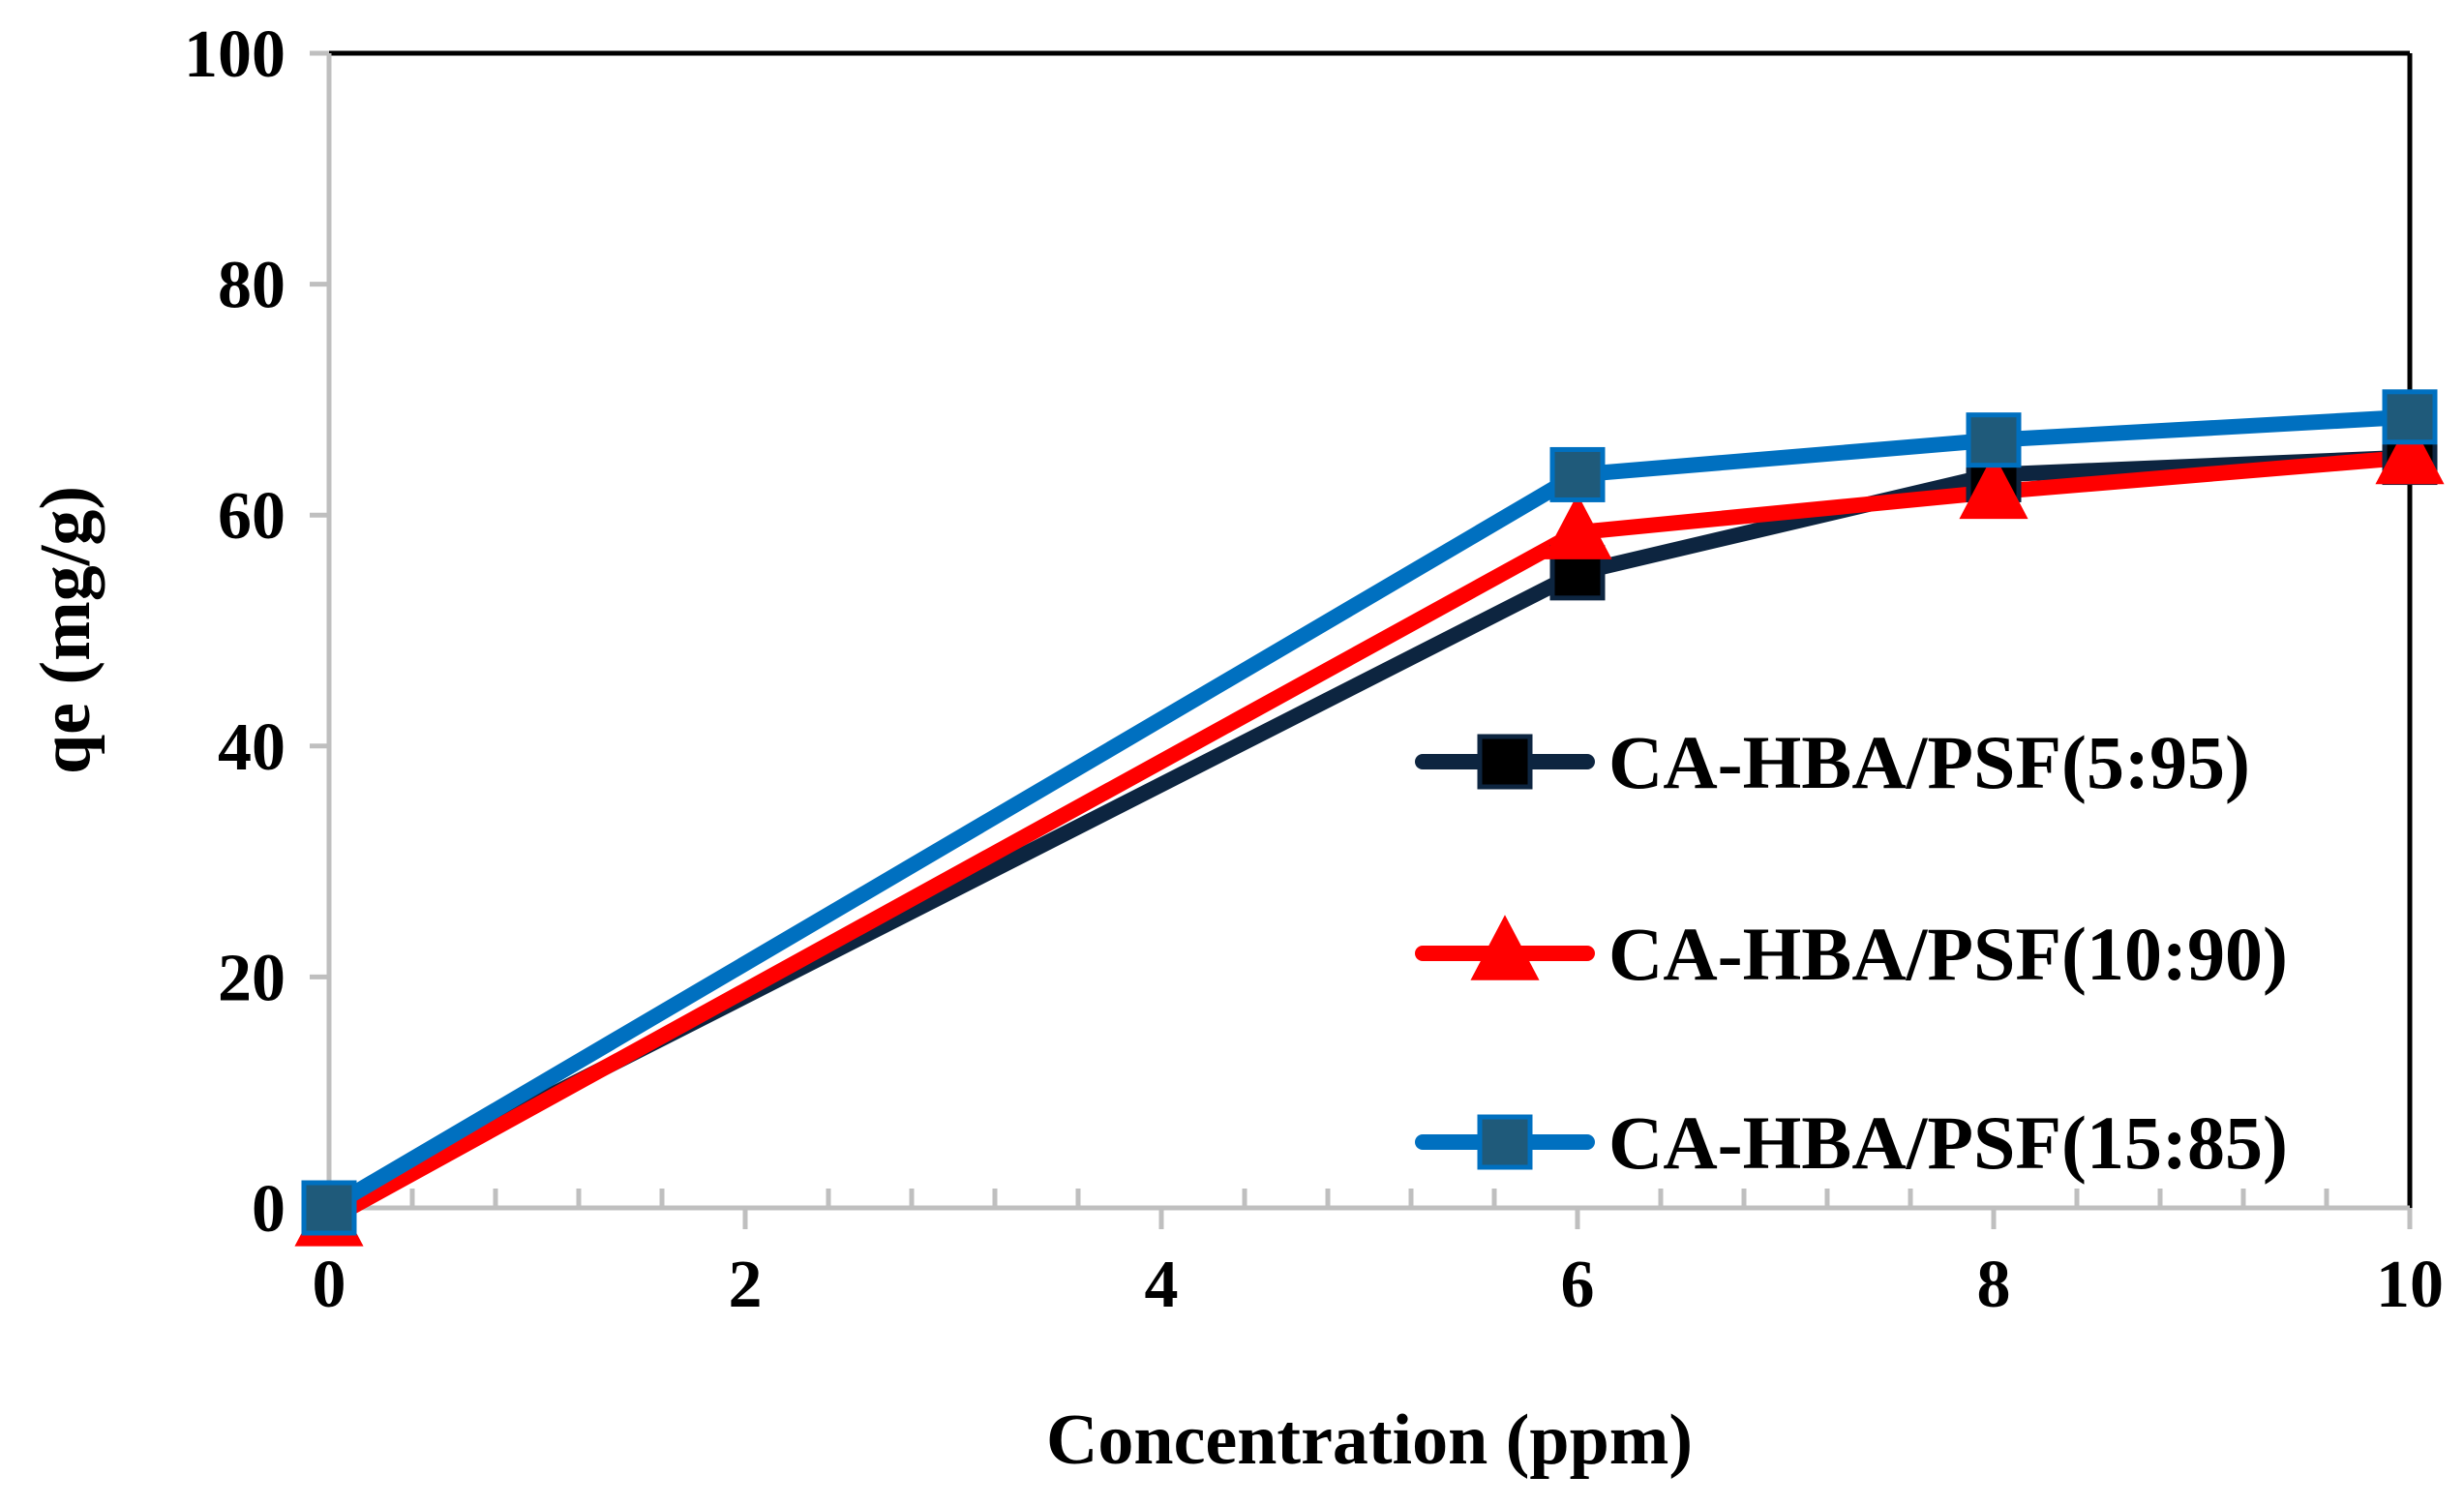  I want to click on x-axis-minor-ticks, so click(1369, 1198).